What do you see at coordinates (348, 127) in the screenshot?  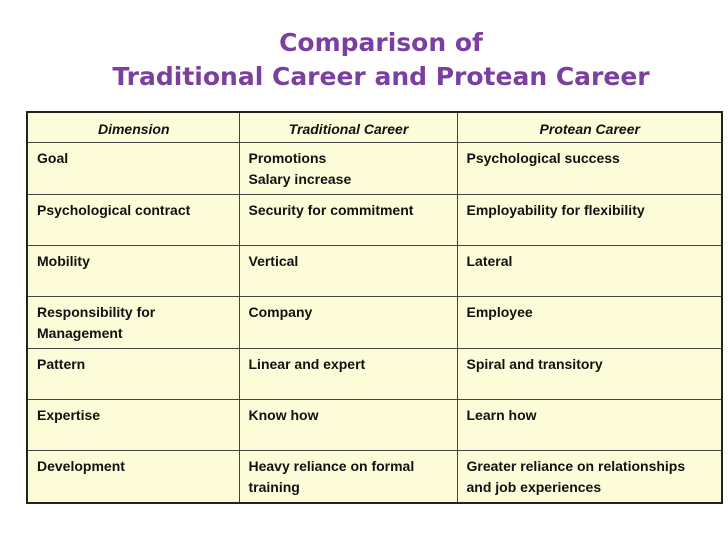 I see `header-traditional-career: Traditional Career` at bounding box center [348, 127].